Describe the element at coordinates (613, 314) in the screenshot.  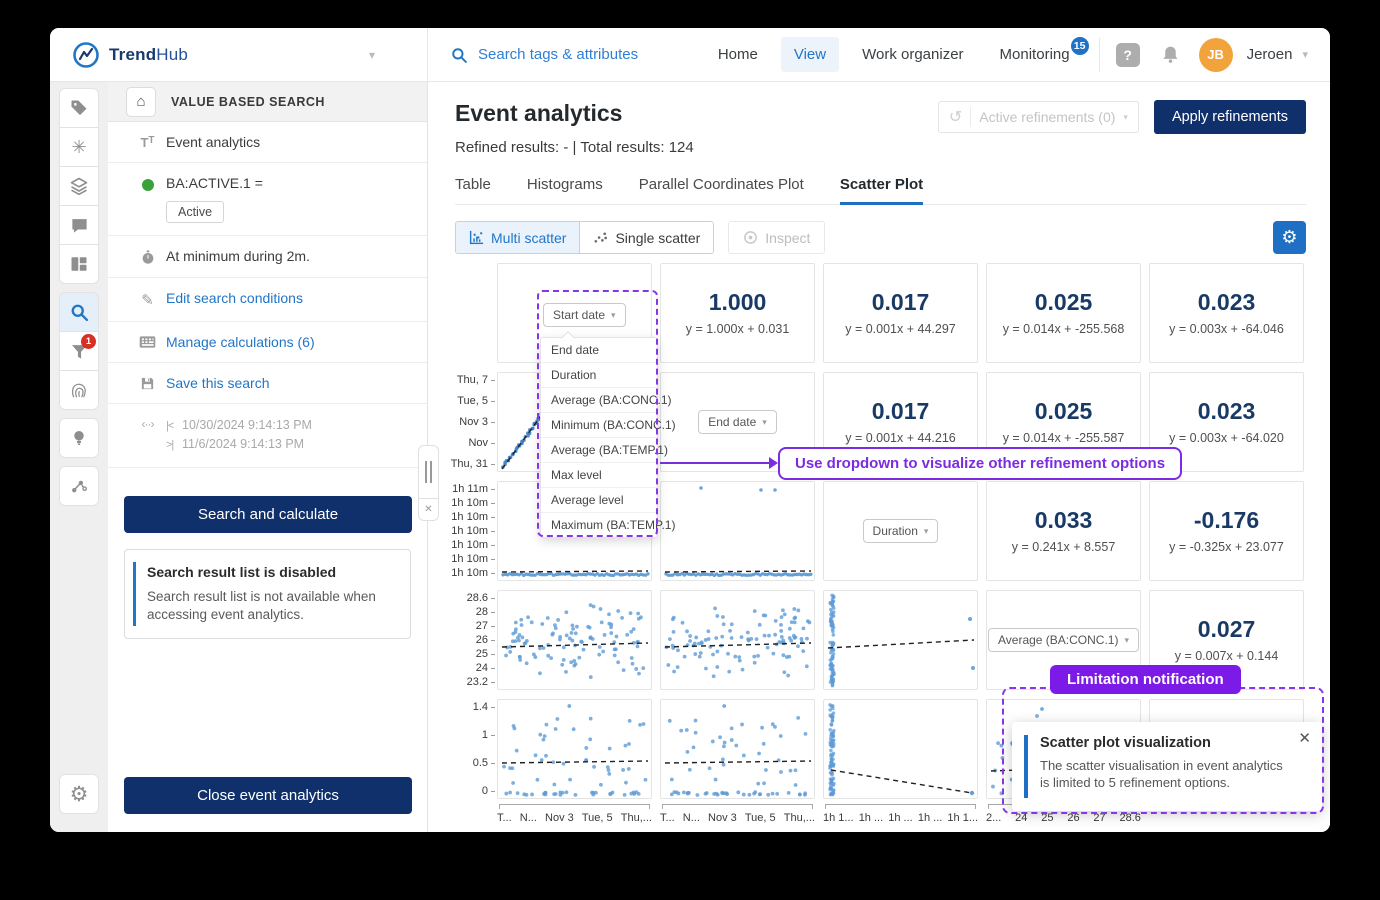
I see `chevron-down-icon: ▾` at that location.